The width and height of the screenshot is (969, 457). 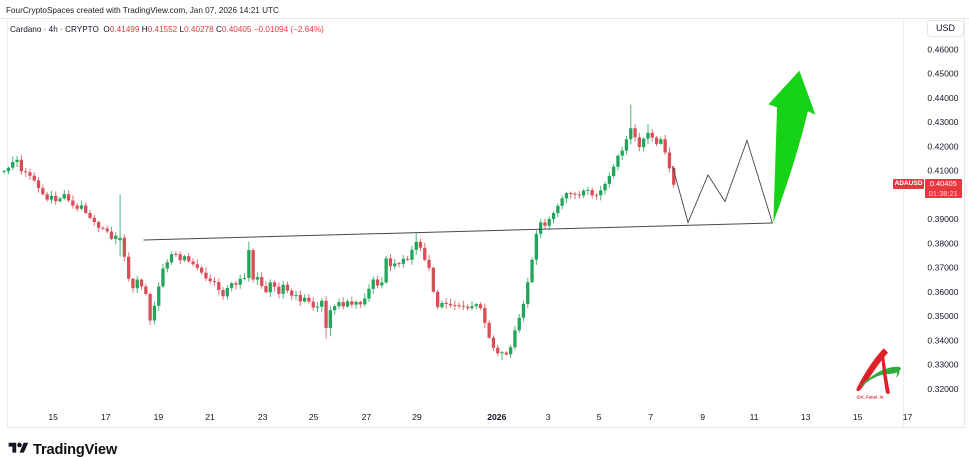 I want to click on svg-text: 3, so click(x=548, y=417).